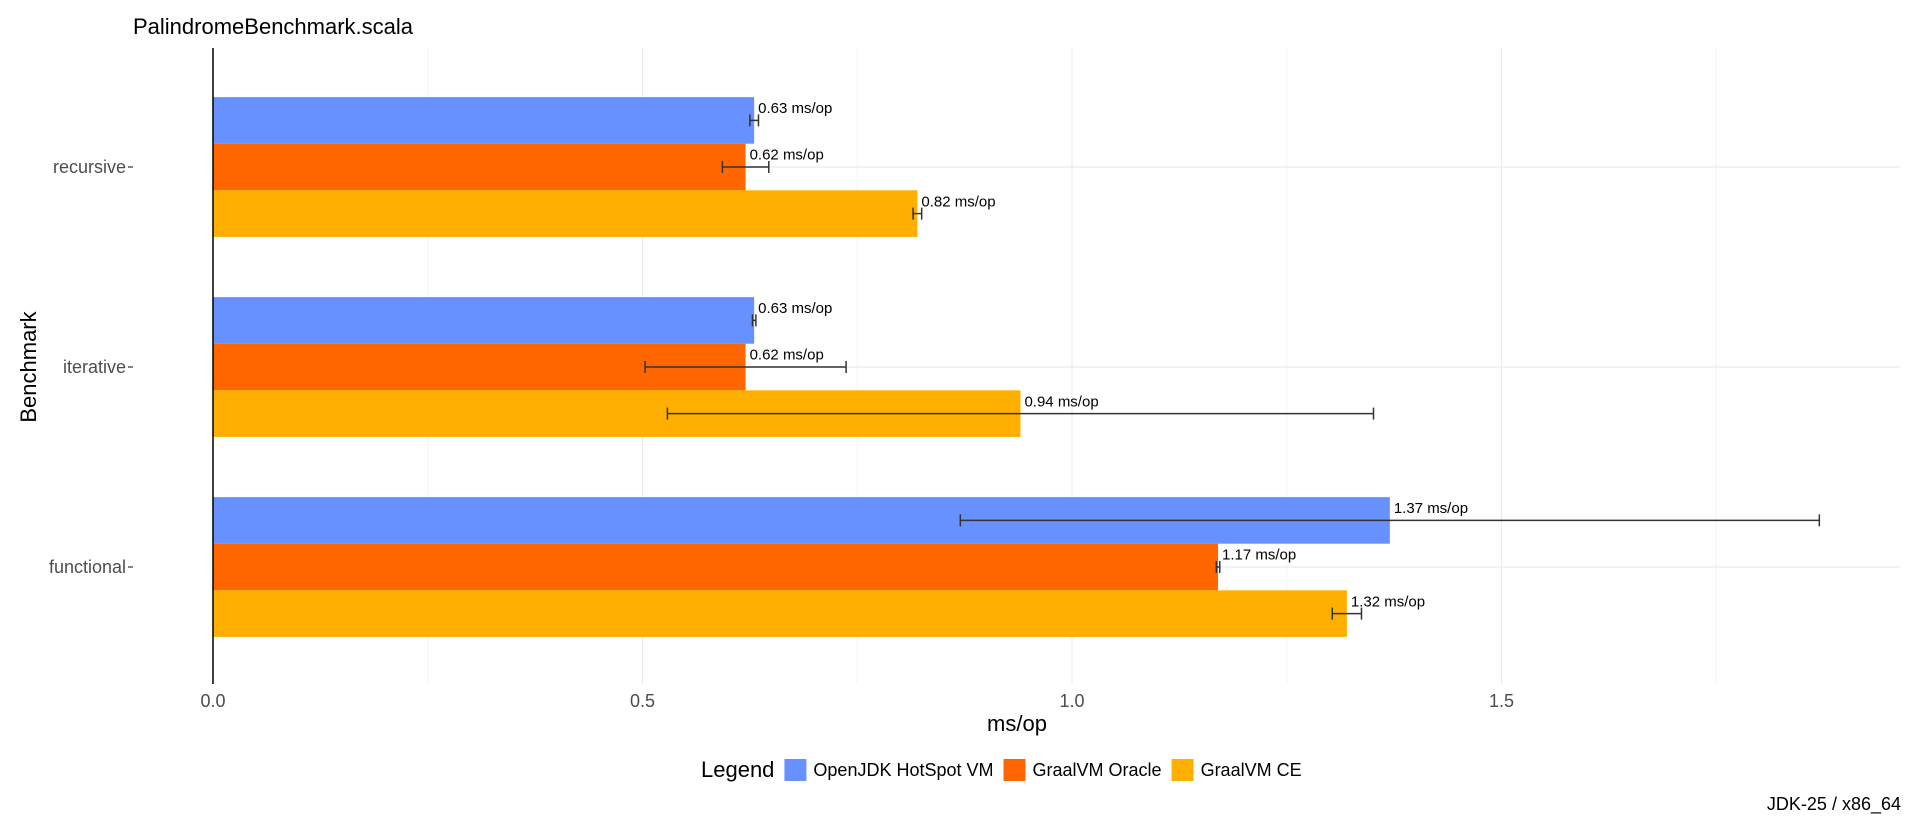 This screenshot has width=1920, height=831. Describe the element at coordinates (857, 701) in the screenshot. I see `x-axis-ticks: 0.0 0.5 1.0 1.5` at that location.